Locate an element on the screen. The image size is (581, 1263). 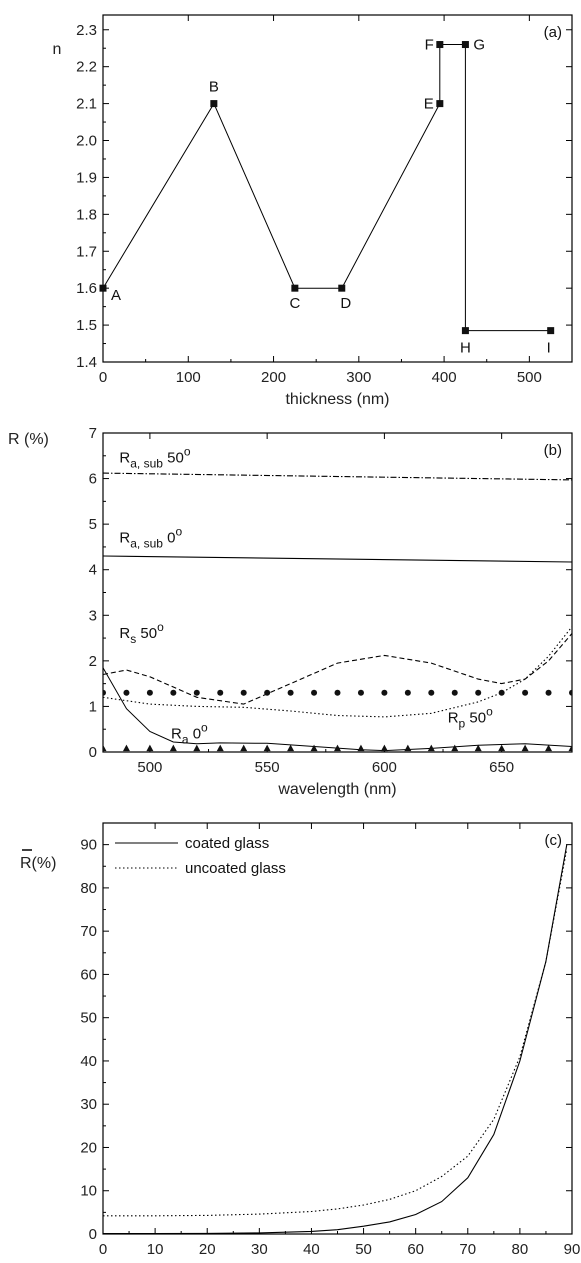
y-tick-label: 2.3 is located at coordinates (86, 30).